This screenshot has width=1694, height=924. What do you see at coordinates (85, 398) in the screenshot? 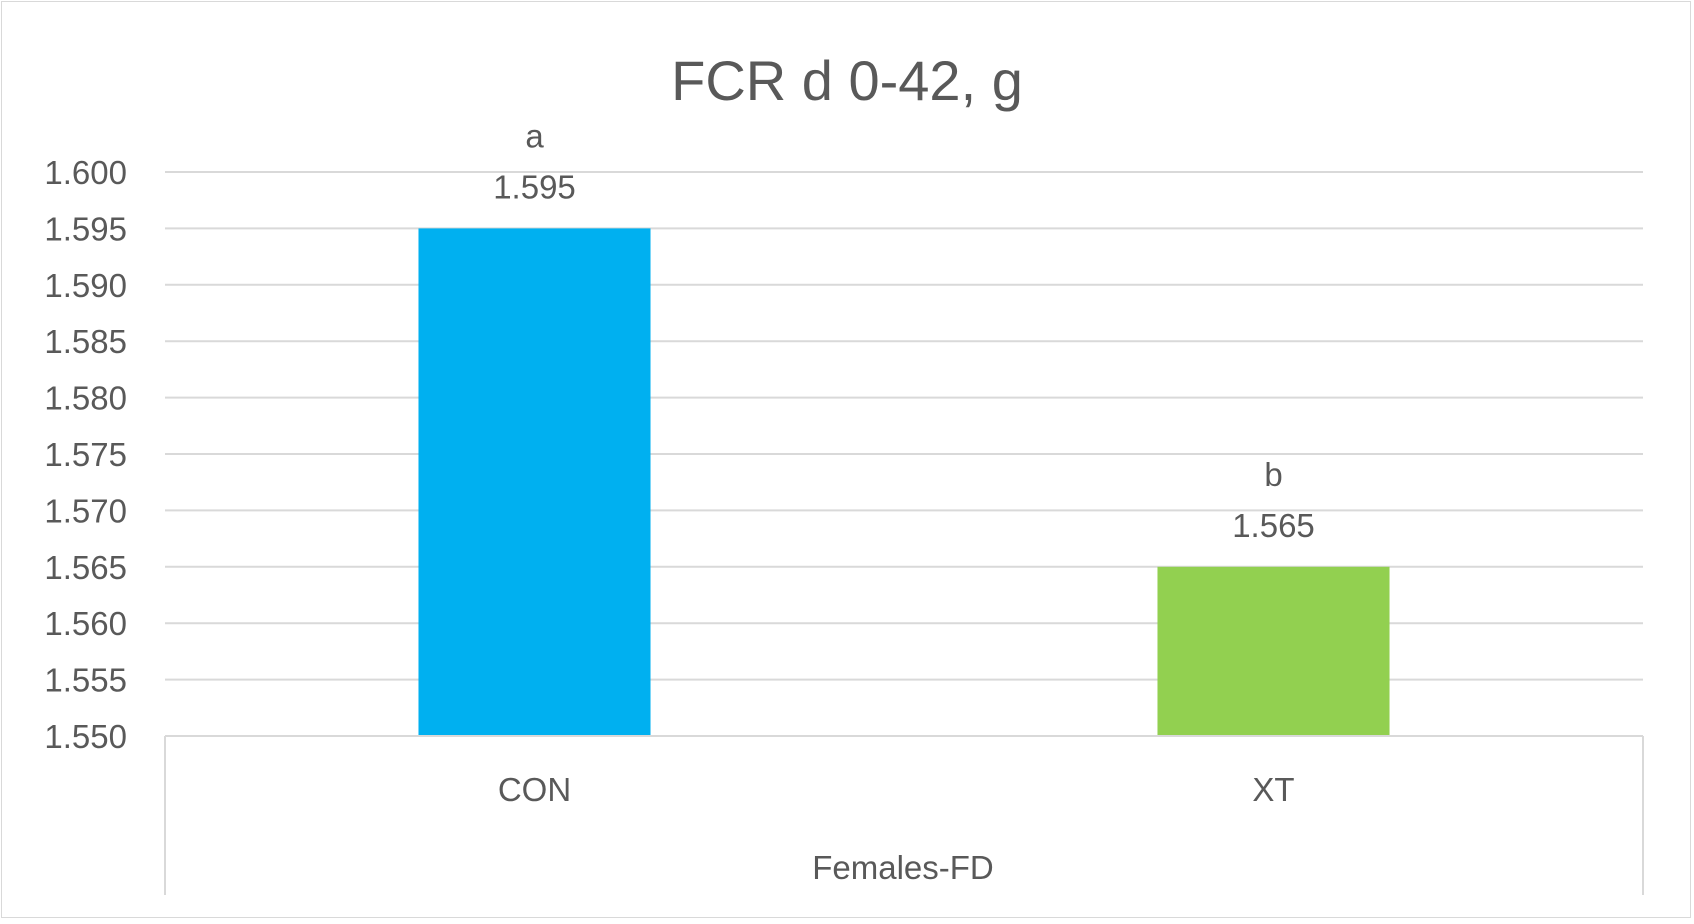
I see `y-tick-label: 1.580` at bounding box center [85, 398].